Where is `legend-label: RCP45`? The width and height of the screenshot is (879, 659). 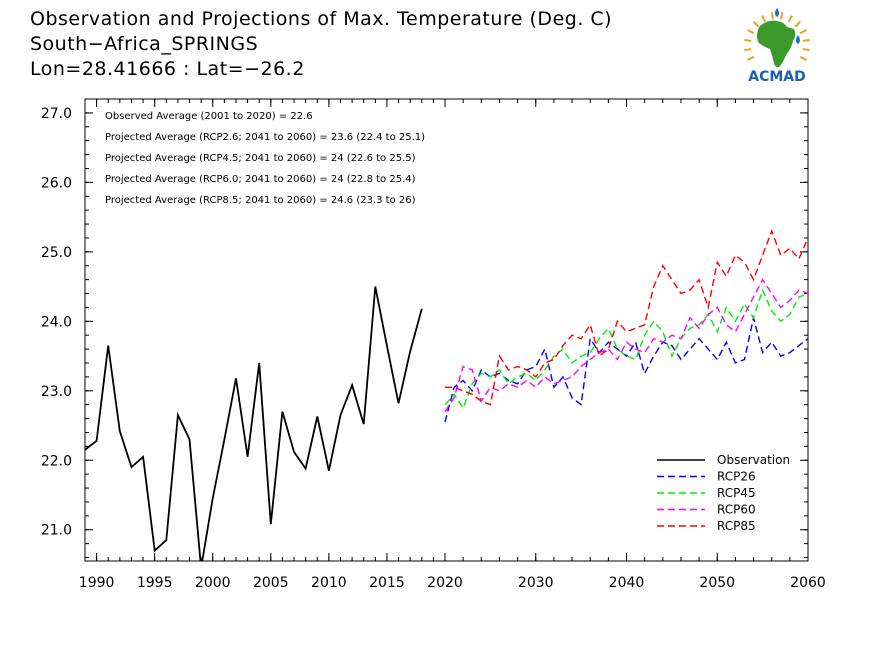
legend-label: RCP45 is located at coordinates (736, 493).